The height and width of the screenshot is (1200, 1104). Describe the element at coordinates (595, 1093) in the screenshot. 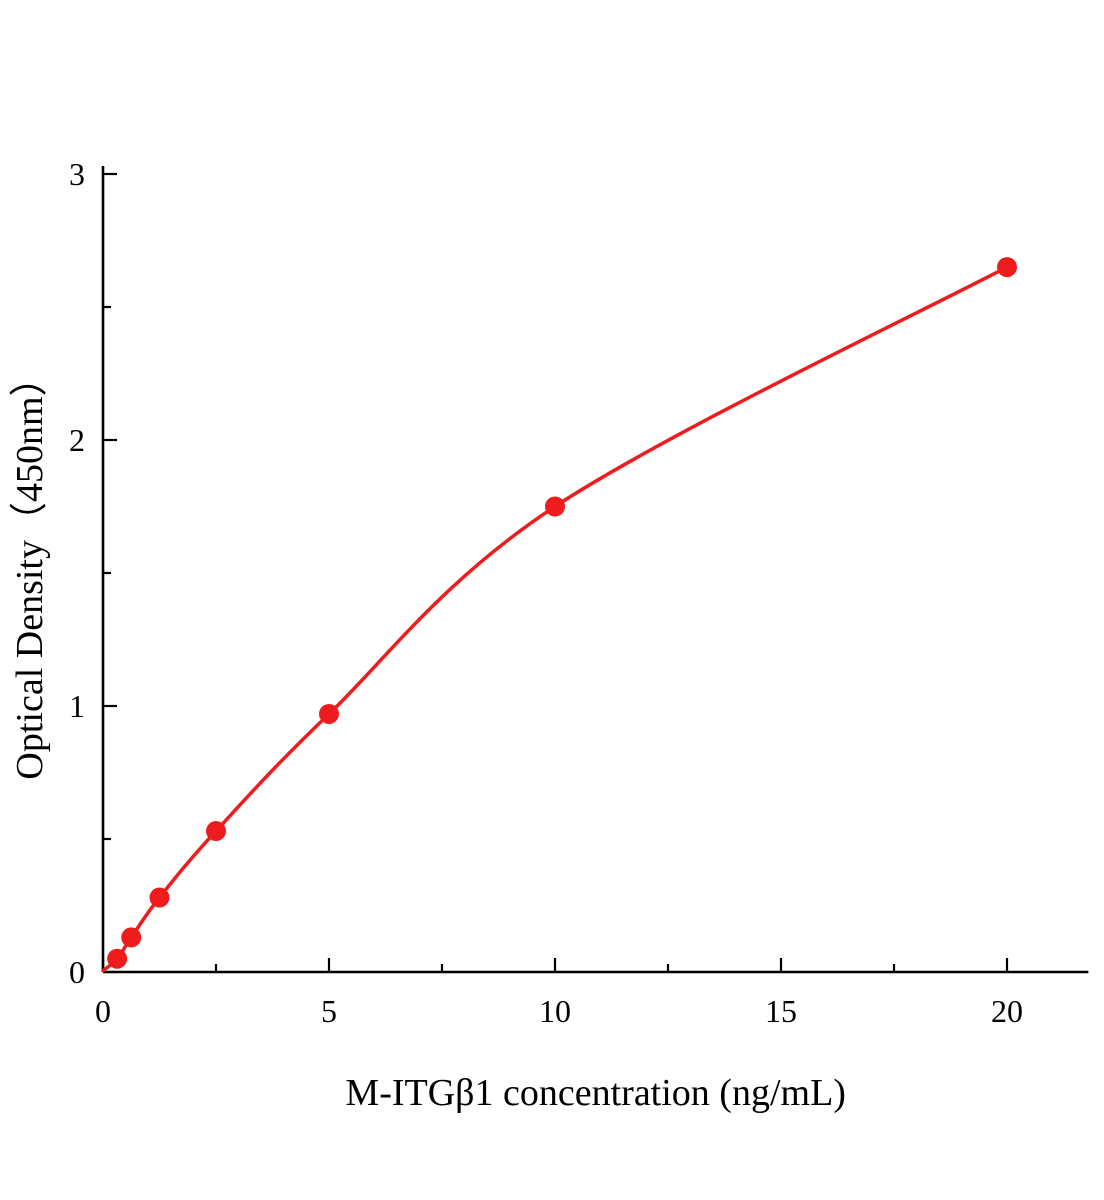

I see `x-axis-title: M-ITGβ1 concentration (ng/mL)` at that location.